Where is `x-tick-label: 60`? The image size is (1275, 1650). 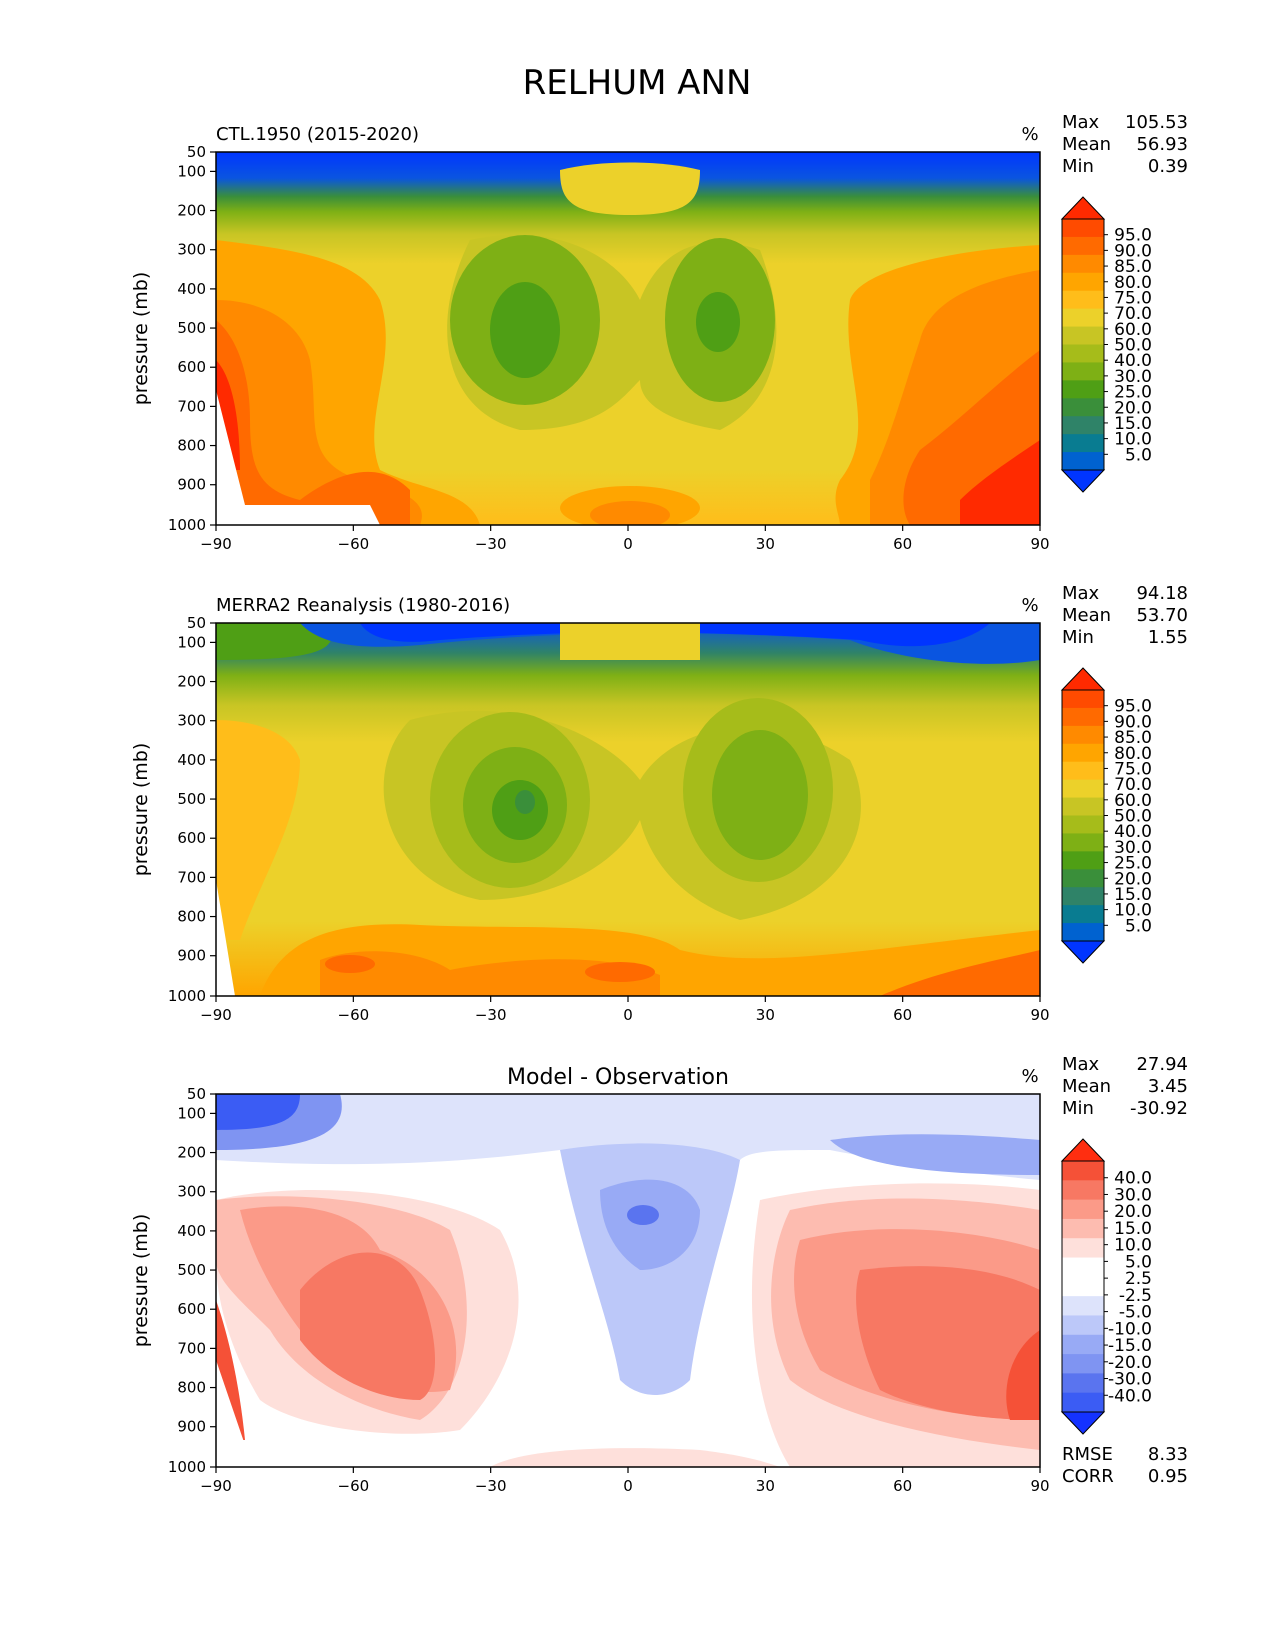
x-tick-label: 60 is located at coordinates (902, 1486).